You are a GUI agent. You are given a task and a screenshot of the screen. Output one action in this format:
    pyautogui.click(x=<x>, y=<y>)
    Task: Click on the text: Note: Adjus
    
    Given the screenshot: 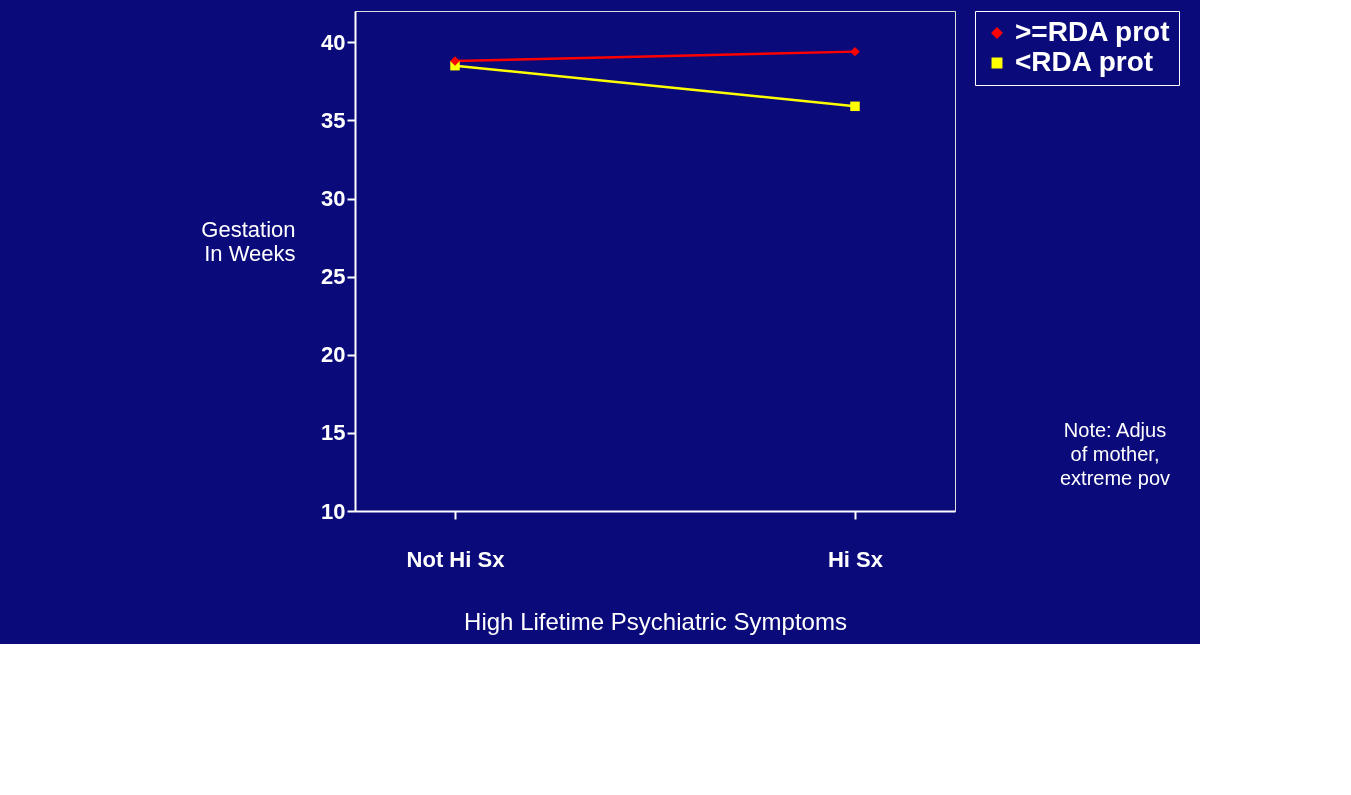 What is the action you would take?
    pyautogui.click(x=1115, y=430)
    